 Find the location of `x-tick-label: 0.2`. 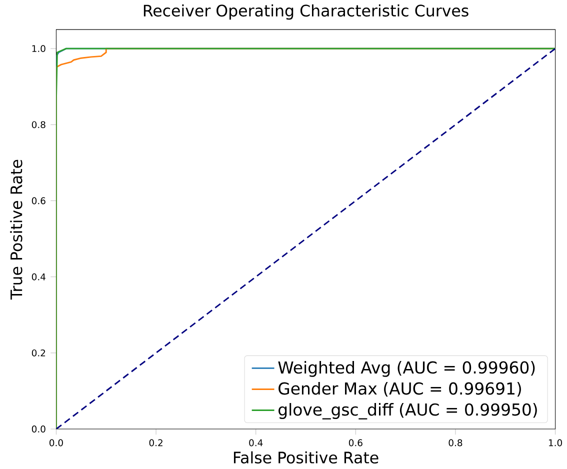

x-tick-label: 0.2 is located at coordinates (155, 442).